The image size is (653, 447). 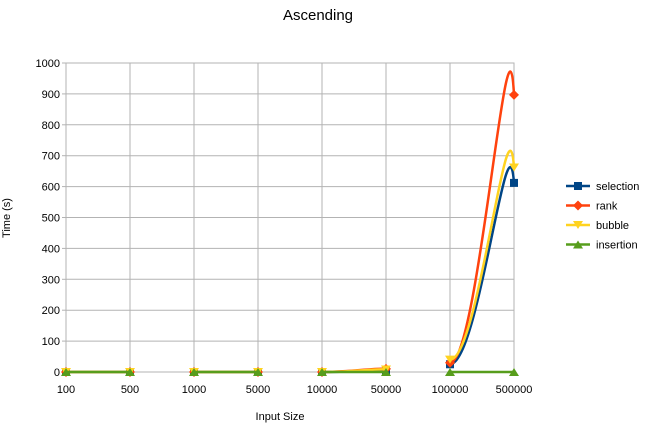 What do you see at coordinates (290, 372) in the screenshot?
I see `series-insertion` at bounding box center [290, 372].